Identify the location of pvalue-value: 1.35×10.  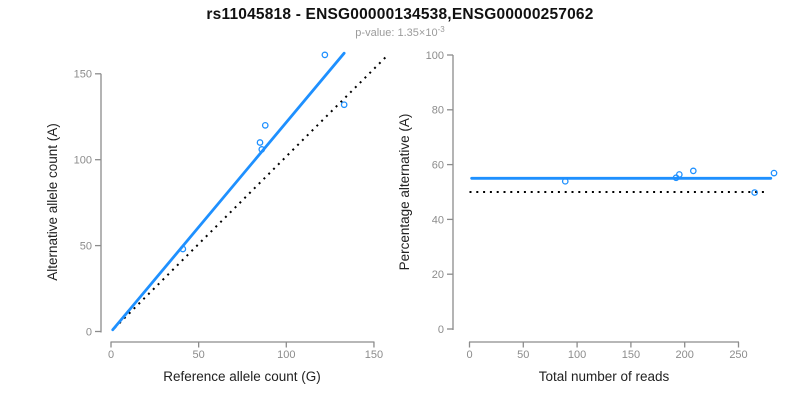
(417, 33).